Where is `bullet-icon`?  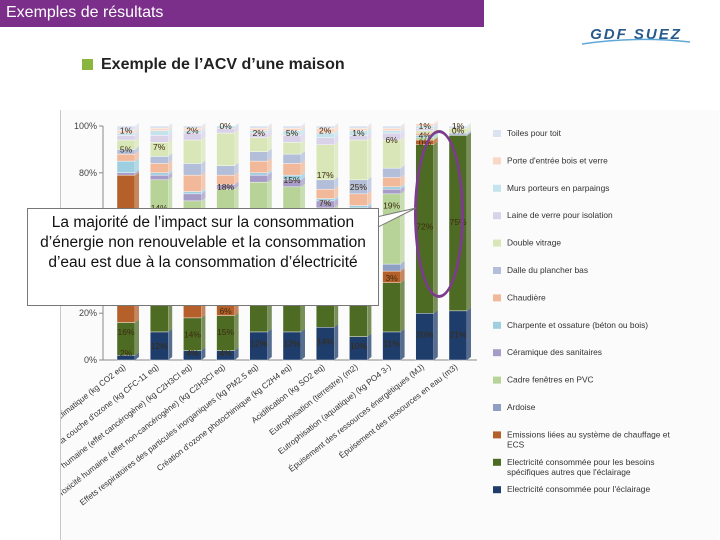
bullet-icon is located at coordinates (87, 64).